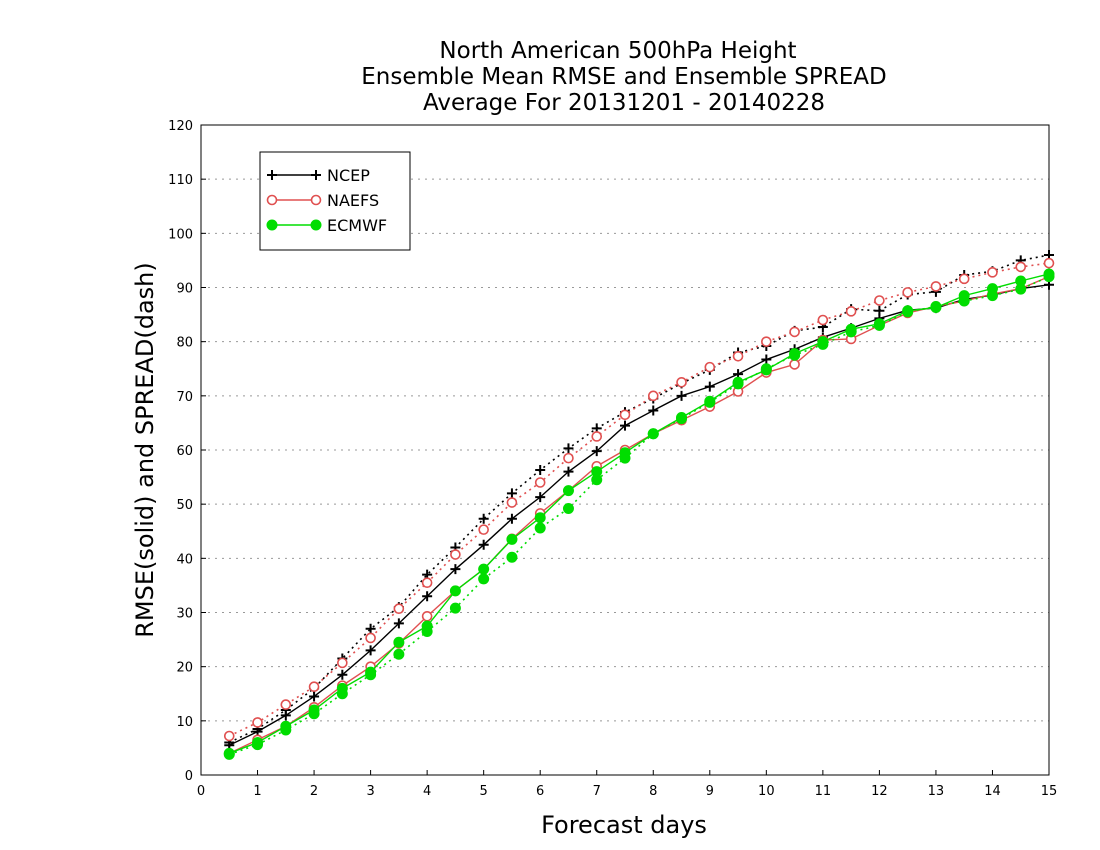 This screenshot has height=850, width=1100. What do you see at coordinates (823, 791) in the screenshot?
I see `x-tick-label: 11` at bounding box center [823, 791].